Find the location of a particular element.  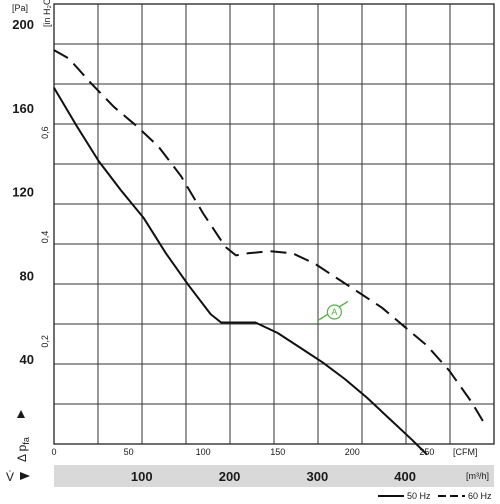

pa-unit-label: [Pa] is located at coordinates (20, 8).